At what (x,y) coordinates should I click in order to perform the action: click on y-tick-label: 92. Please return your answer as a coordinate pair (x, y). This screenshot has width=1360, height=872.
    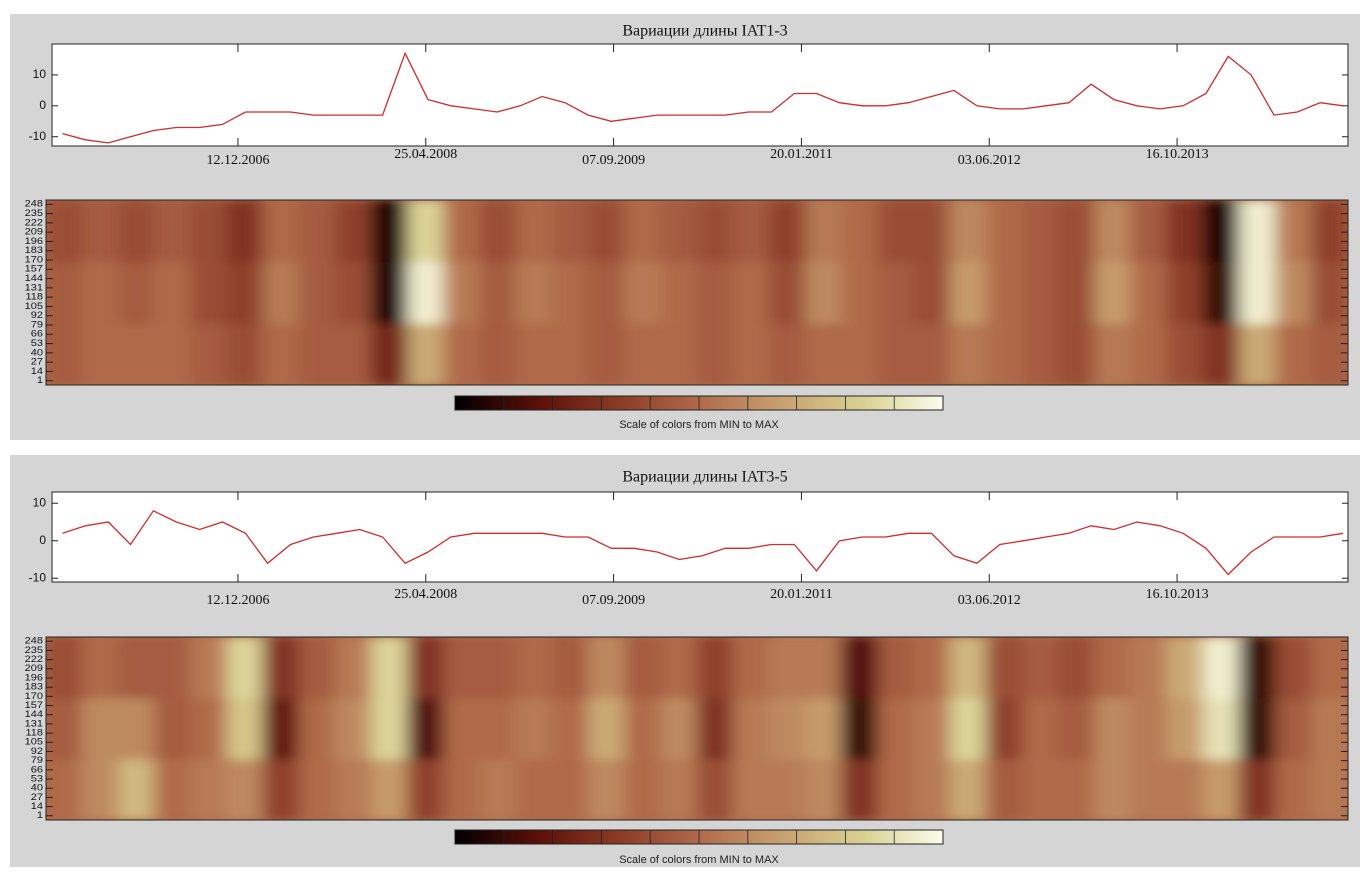
    Looking at the image, I should click on (37, 316).